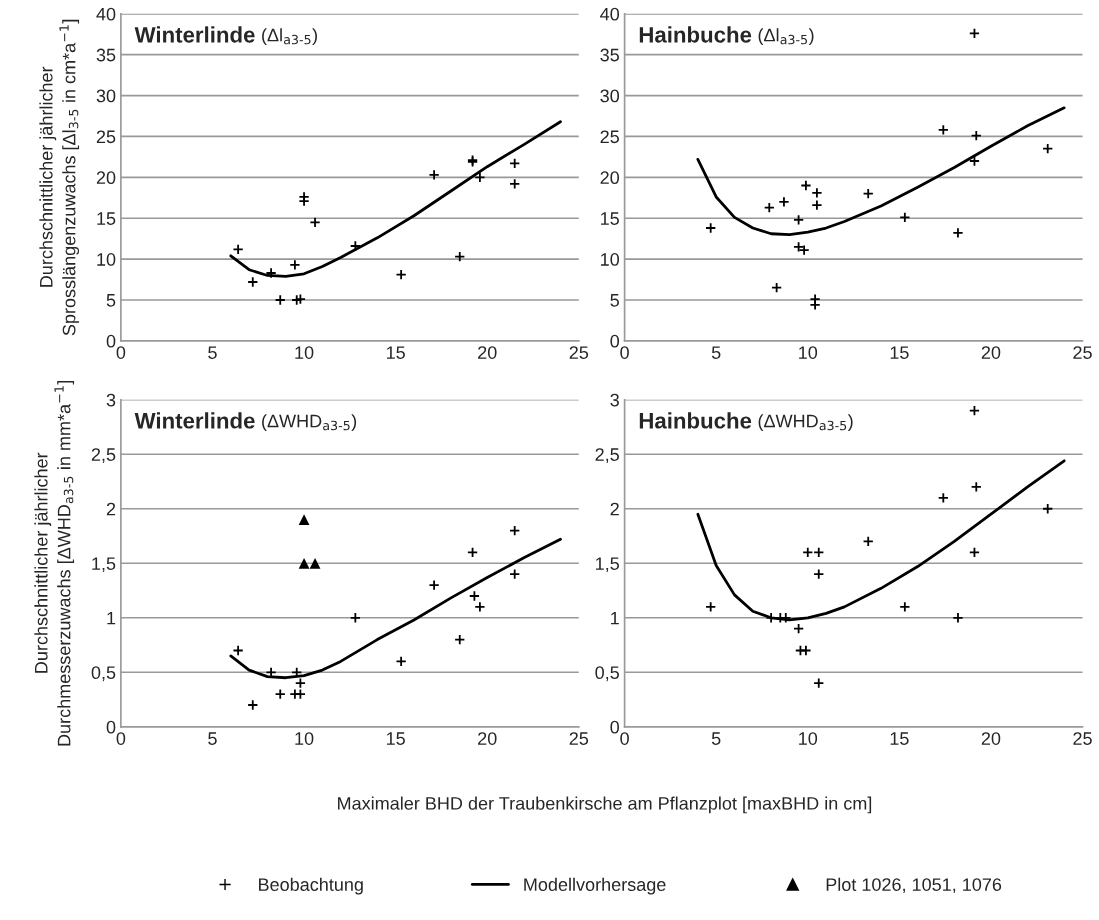 The width and height of the screenshot is (1099, 920). I want to click on y-tick-label: 10, so click(610, 259).